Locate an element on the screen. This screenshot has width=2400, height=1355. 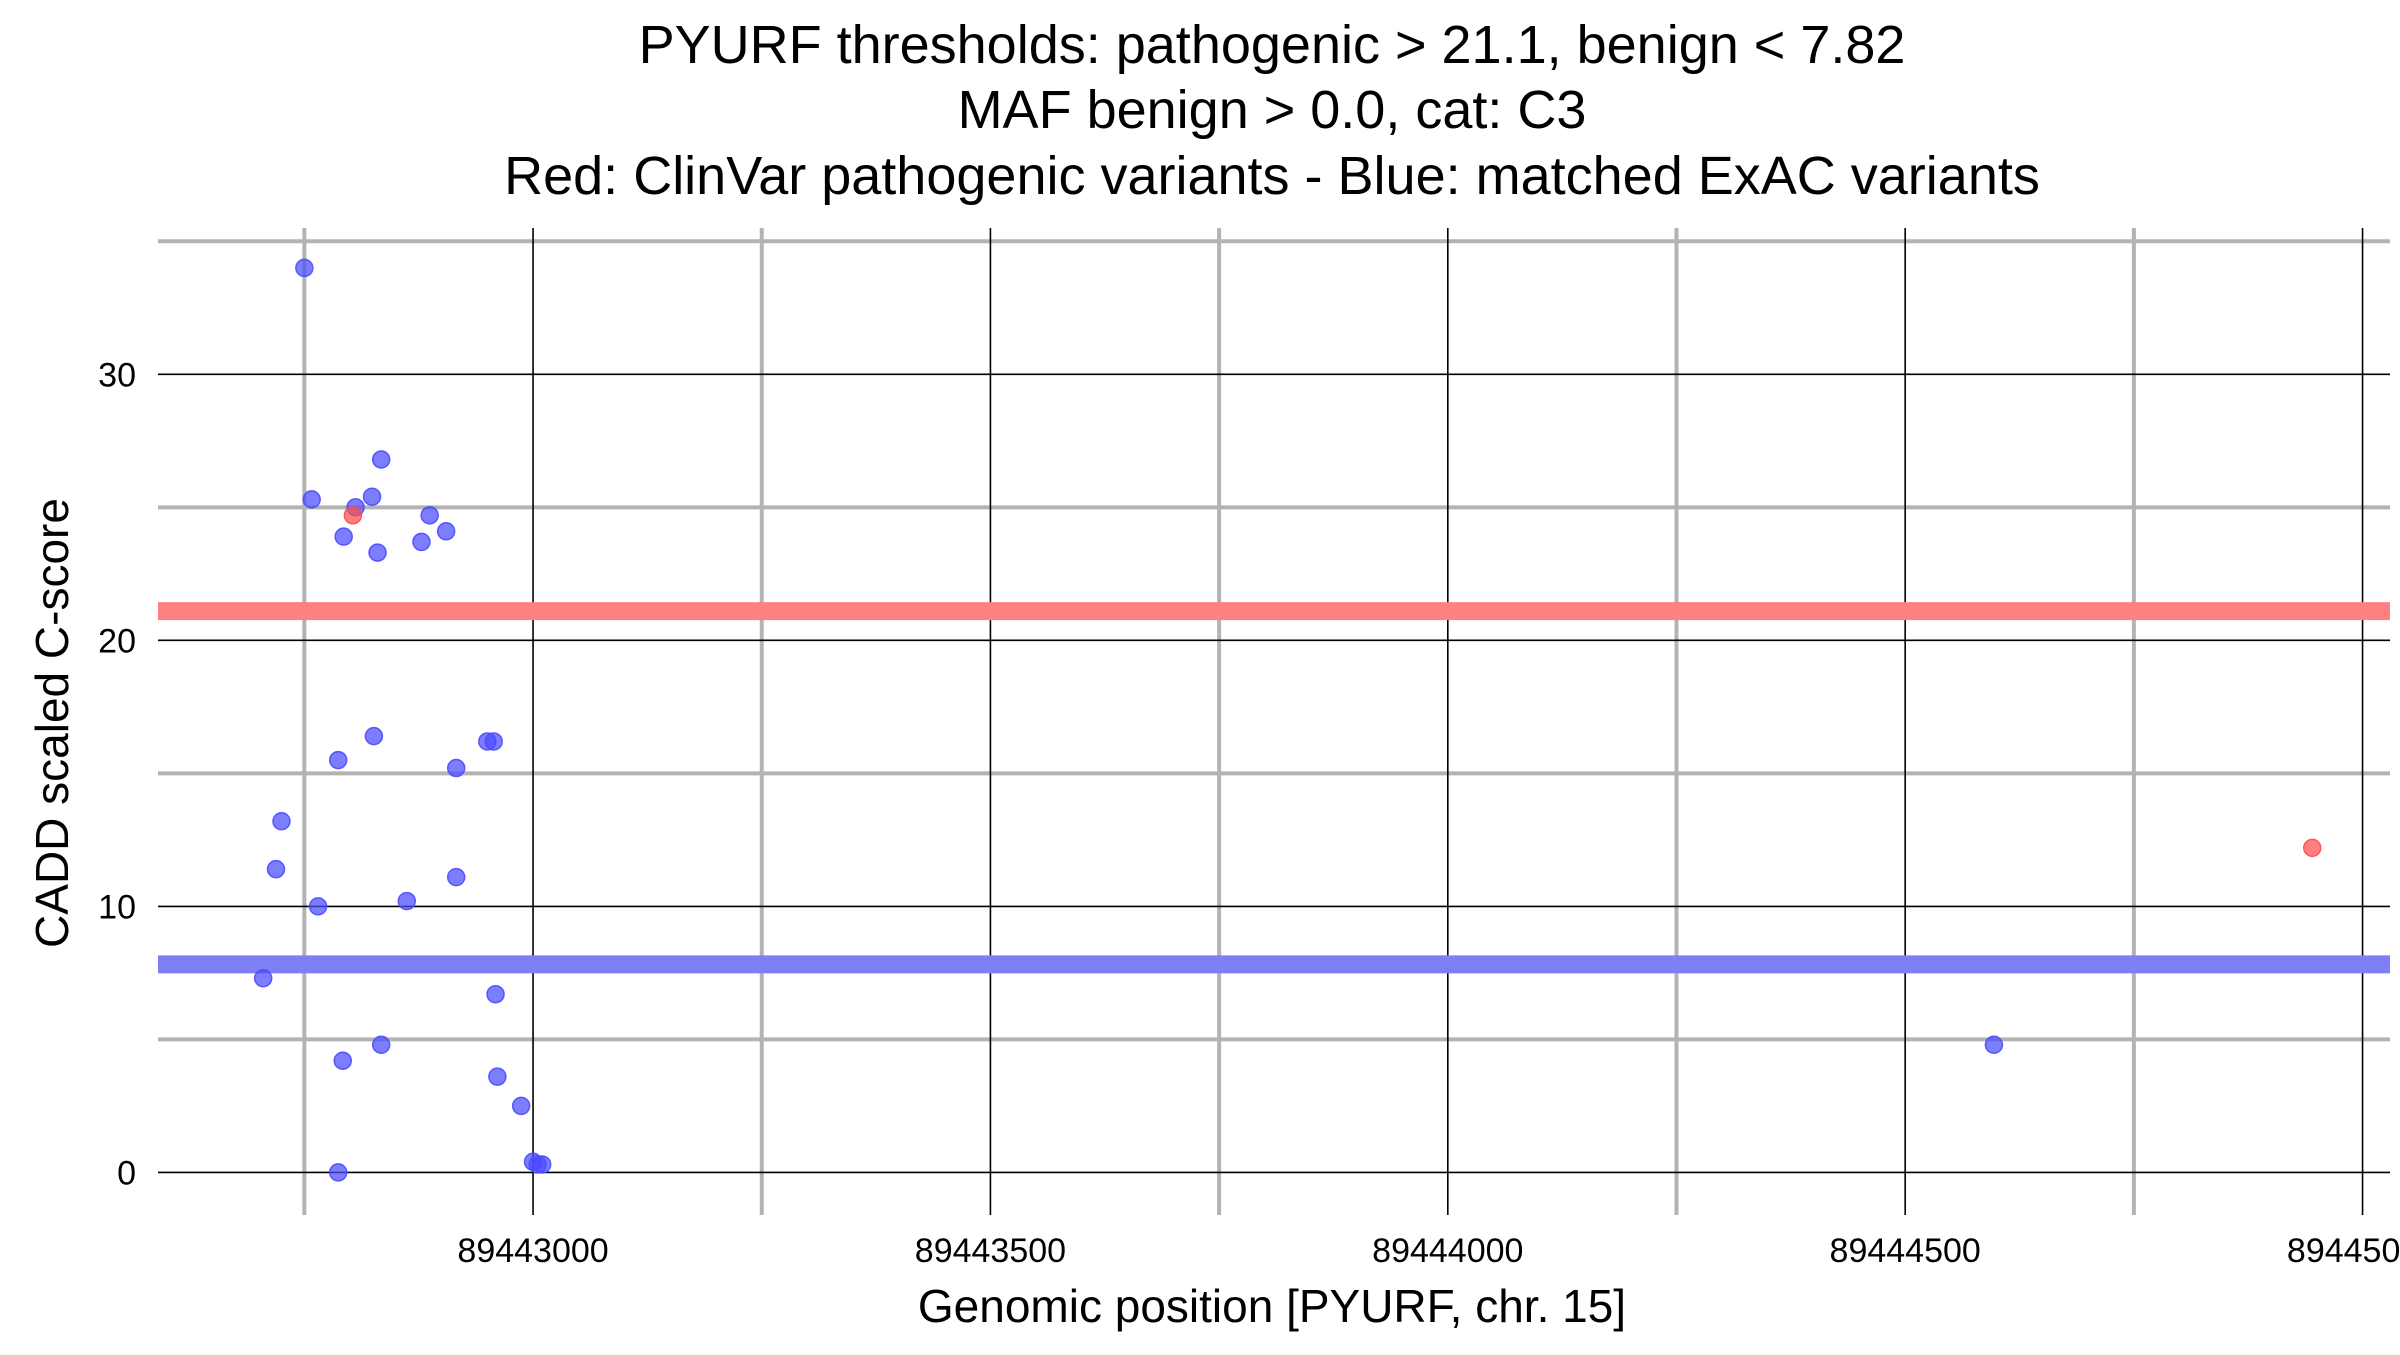
y-axis-label: CADD scaled C-score is located at coordinates (52, 723).